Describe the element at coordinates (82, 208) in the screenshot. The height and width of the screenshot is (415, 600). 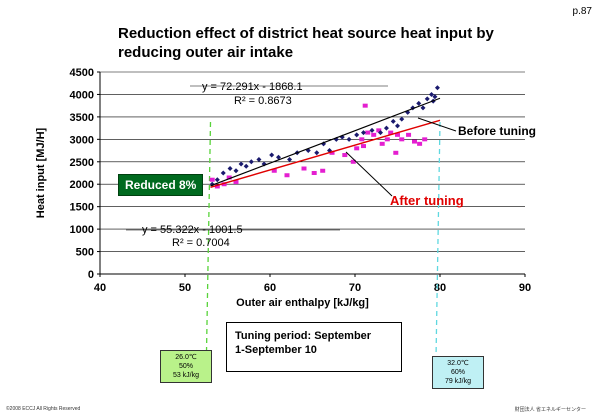
I see `y-tick-label: 1500` at that location.